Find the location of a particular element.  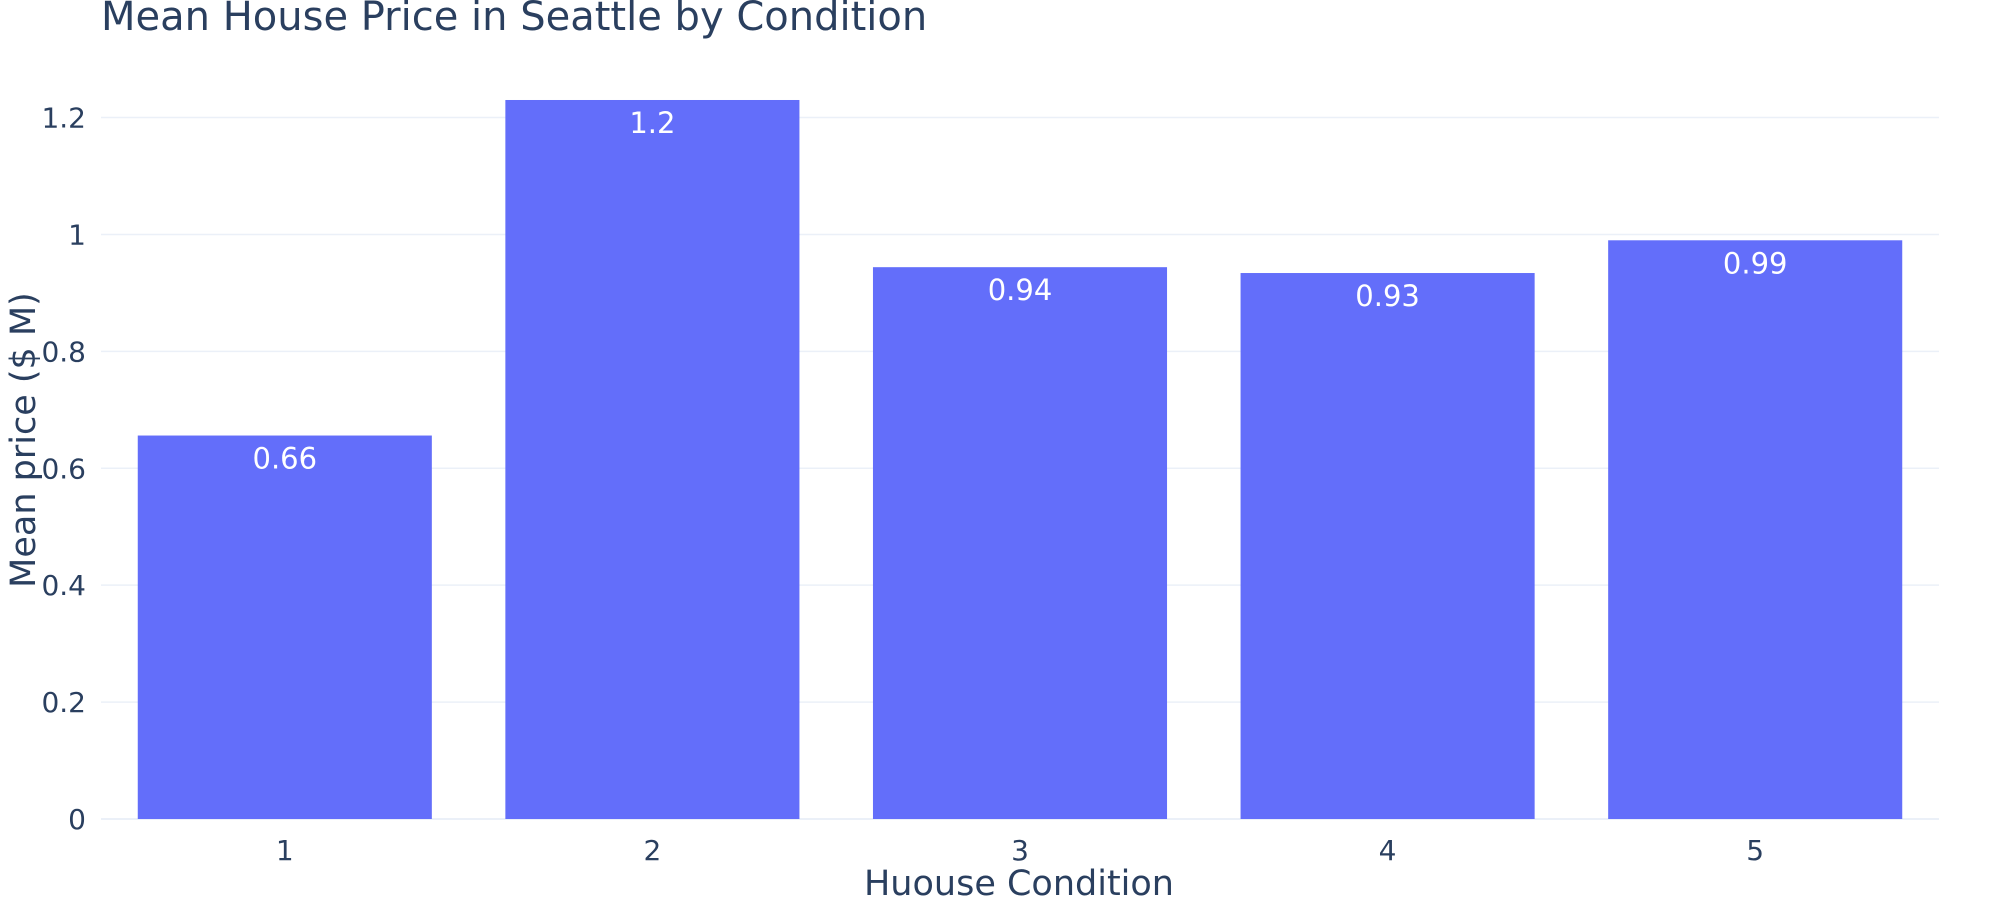

x-tick-label: 1 is located at coordinates (285, 850).